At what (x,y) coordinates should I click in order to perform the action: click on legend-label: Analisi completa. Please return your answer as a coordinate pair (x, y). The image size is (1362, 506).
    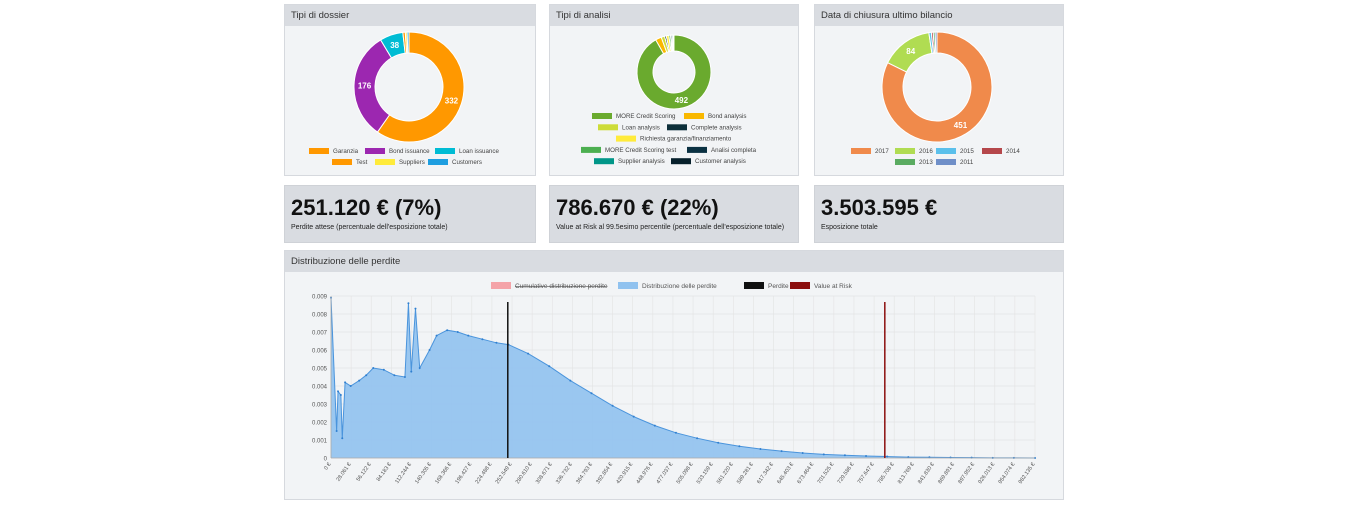
    Looking at the image, I should click on (734, 150).